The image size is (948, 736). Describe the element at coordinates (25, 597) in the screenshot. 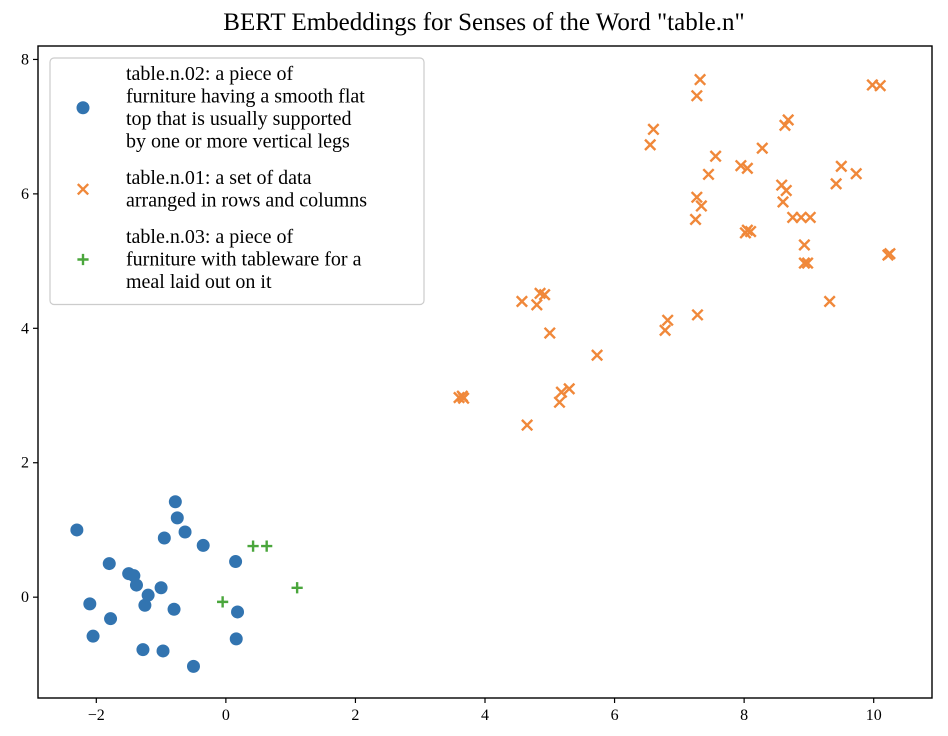

I see `y-tick-label: 0` at that location.